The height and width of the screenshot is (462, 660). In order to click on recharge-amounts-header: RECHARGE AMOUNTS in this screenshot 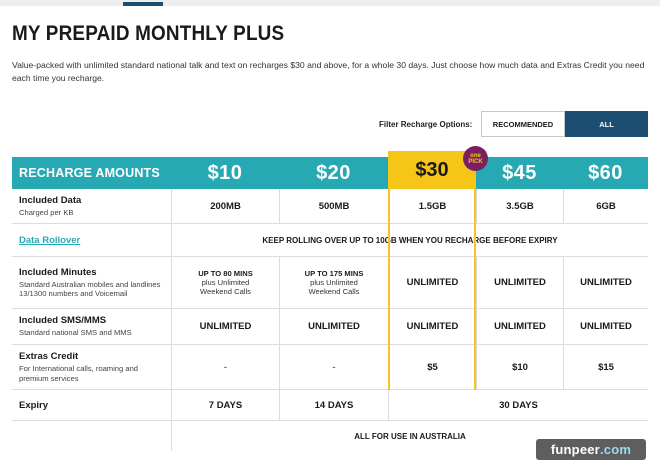, I will do `click(91, 173)`.